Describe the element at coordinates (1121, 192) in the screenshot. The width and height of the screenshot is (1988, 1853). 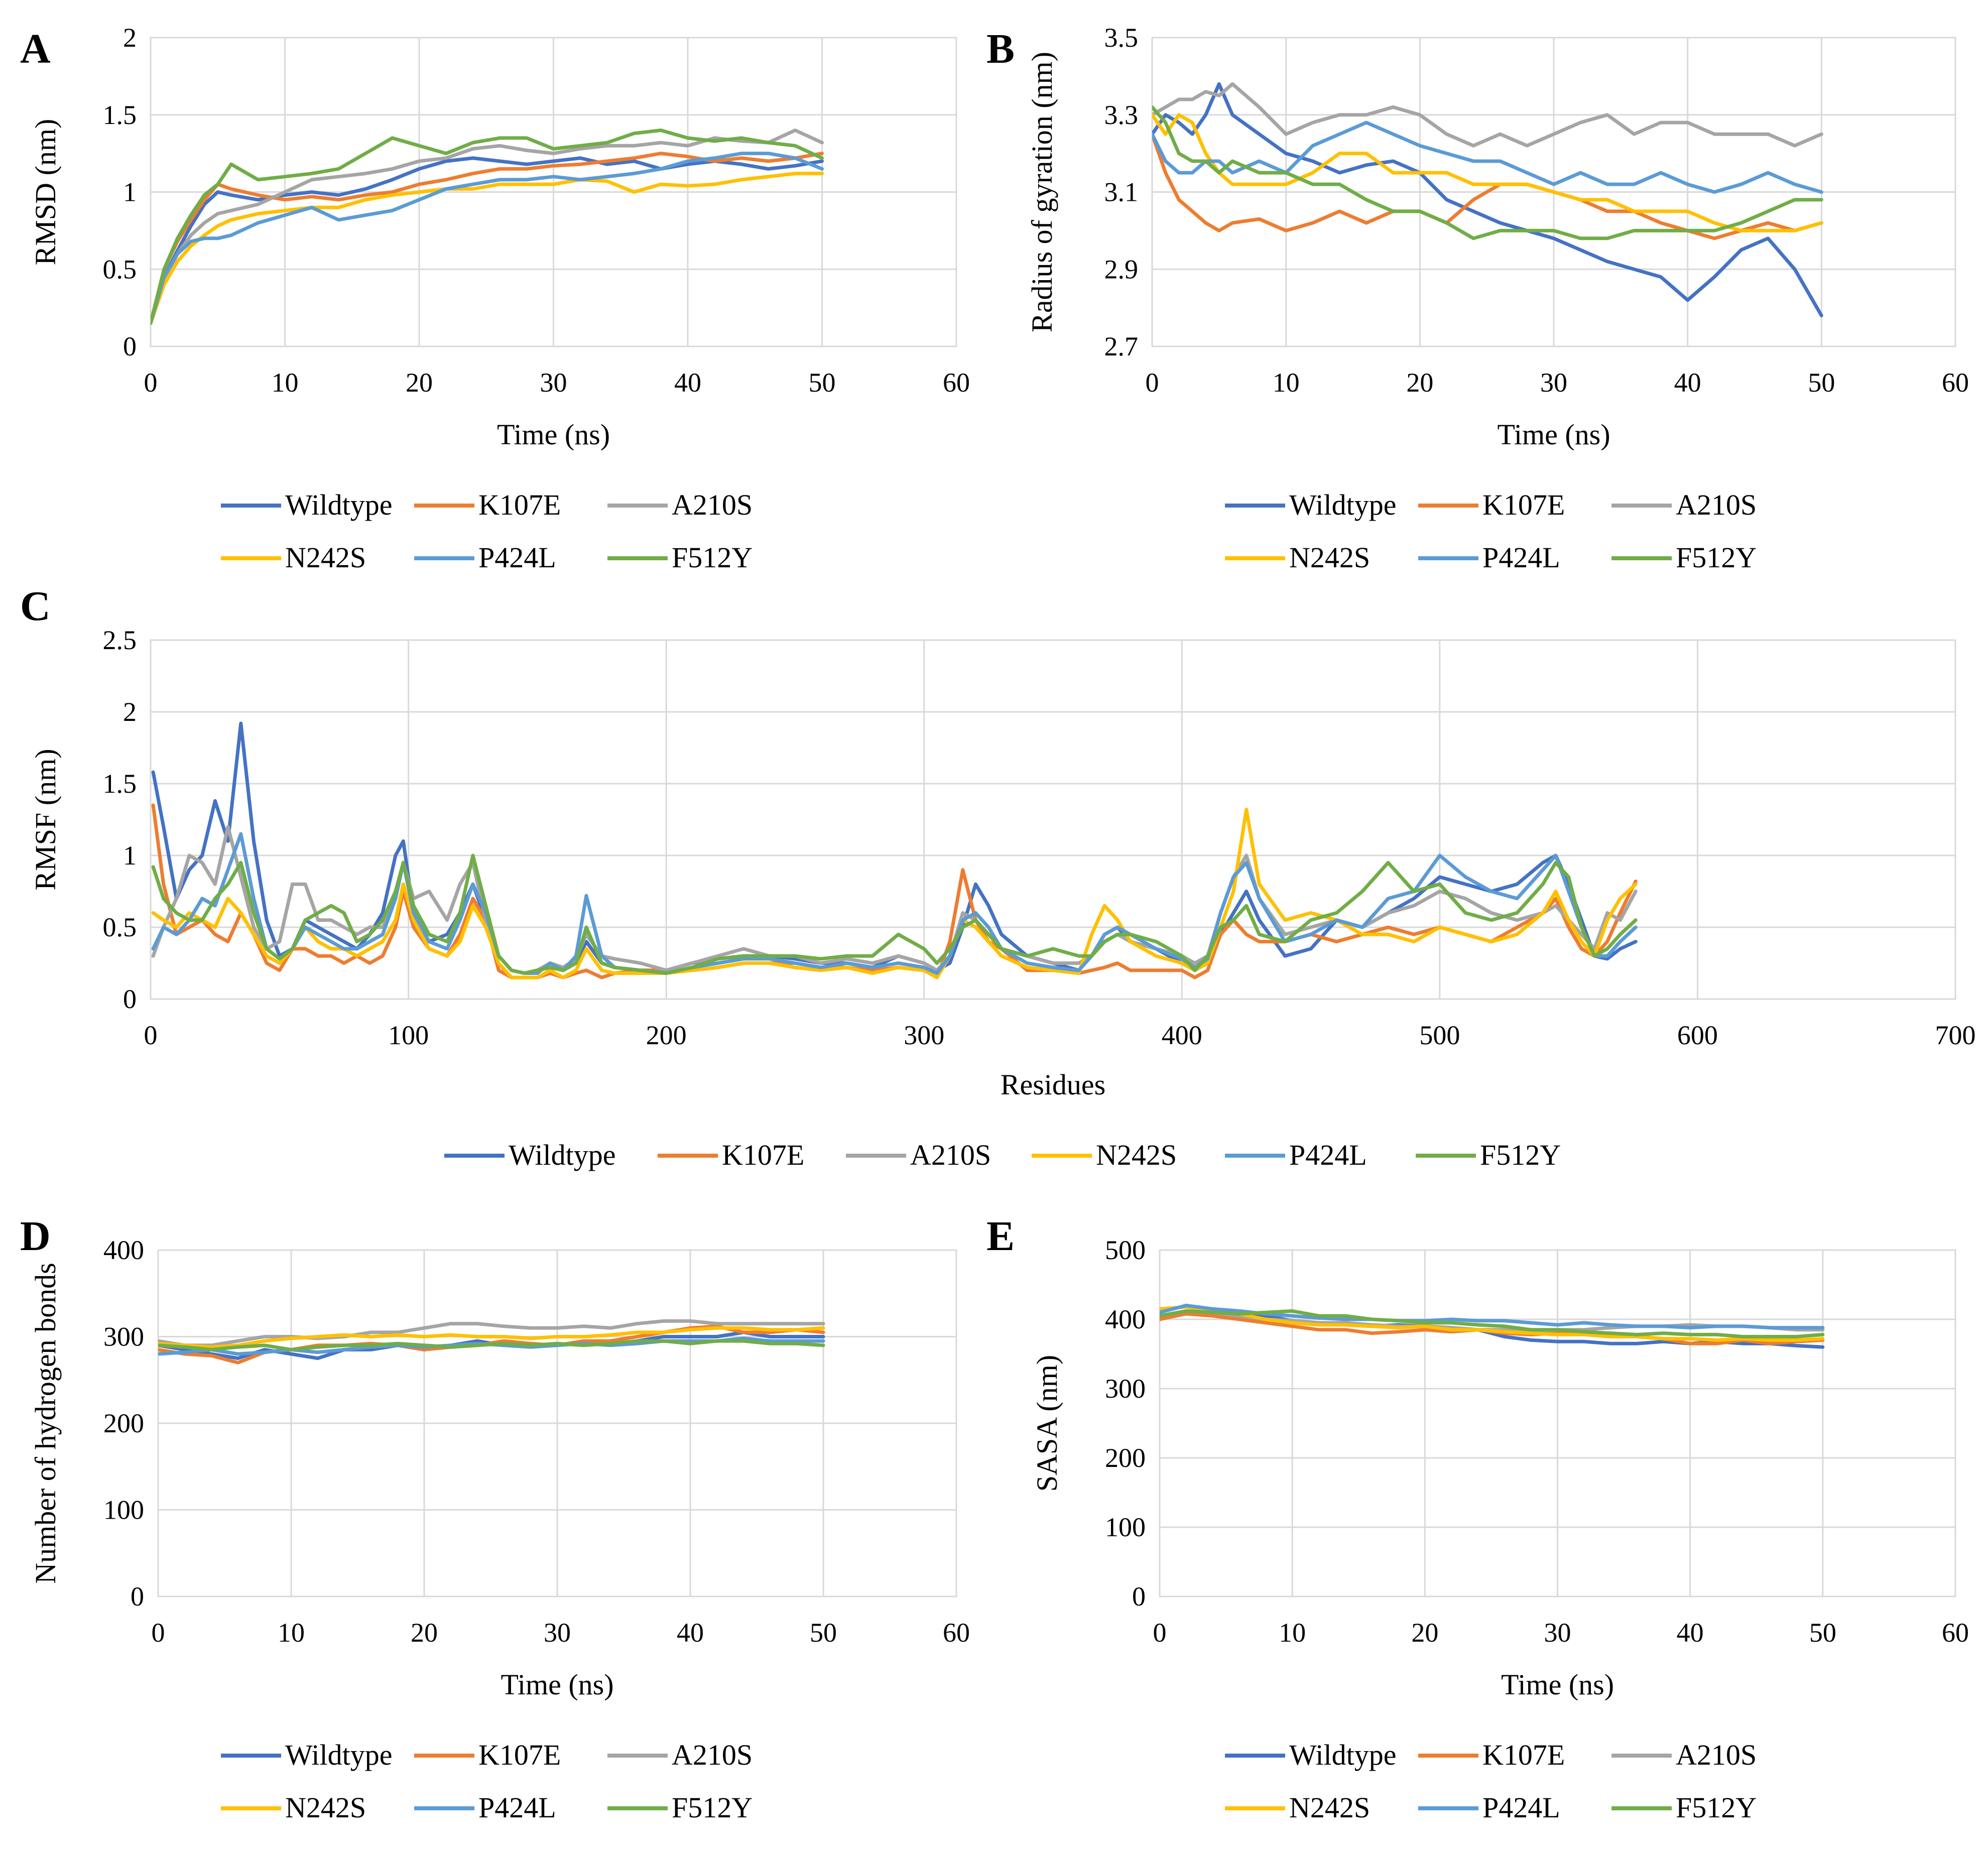
I see `y-tick-label: 3.1` at that location.